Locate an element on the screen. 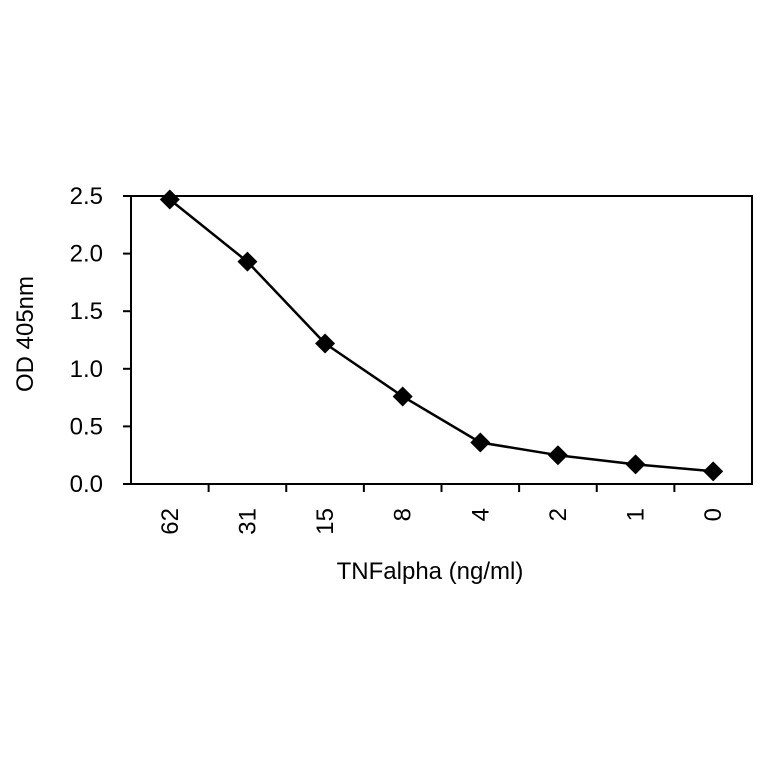  y-tick-label: 1.5 is located at coordinates (86, 311).